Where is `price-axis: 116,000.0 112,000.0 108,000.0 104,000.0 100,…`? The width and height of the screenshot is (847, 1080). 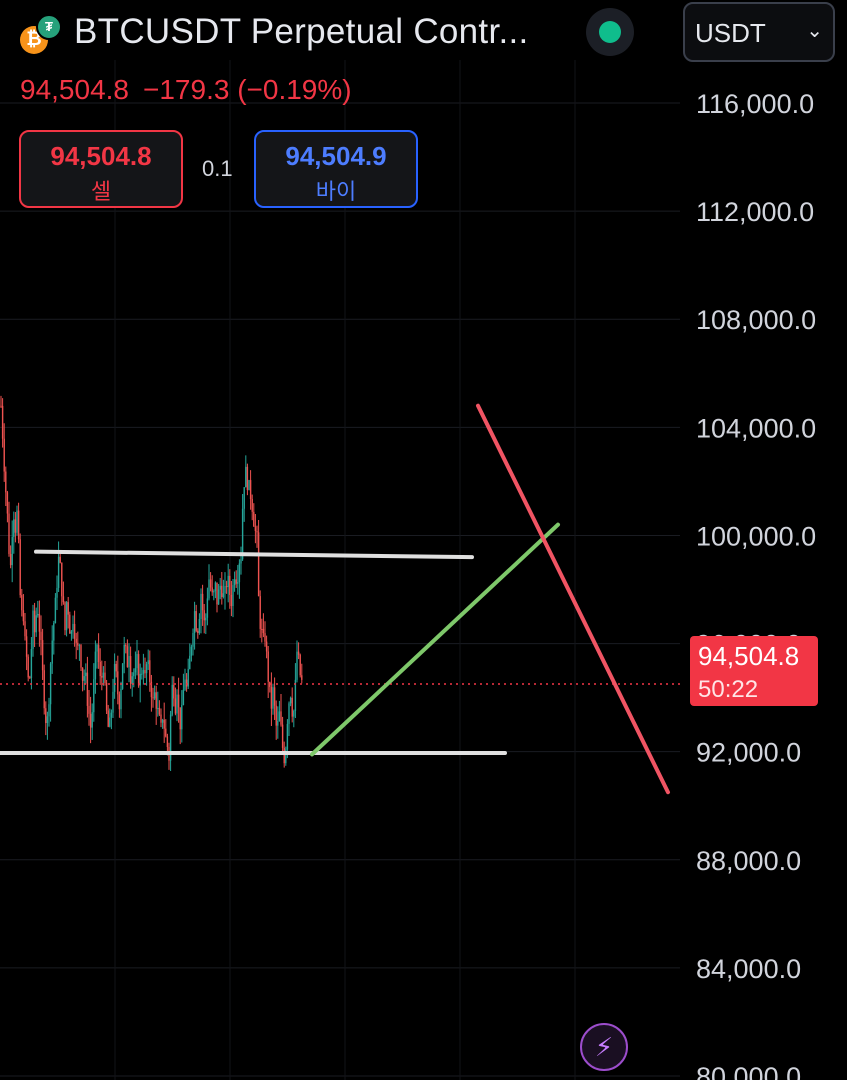
price-axis: 116,000.0 112,000.0 108,000.0 104,000.0 100,… is located at coordinates (756, 584).